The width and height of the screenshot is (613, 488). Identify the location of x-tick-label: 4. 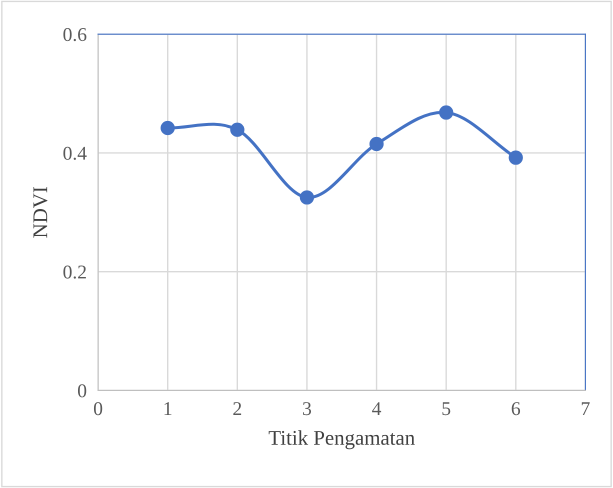
(377, 409).